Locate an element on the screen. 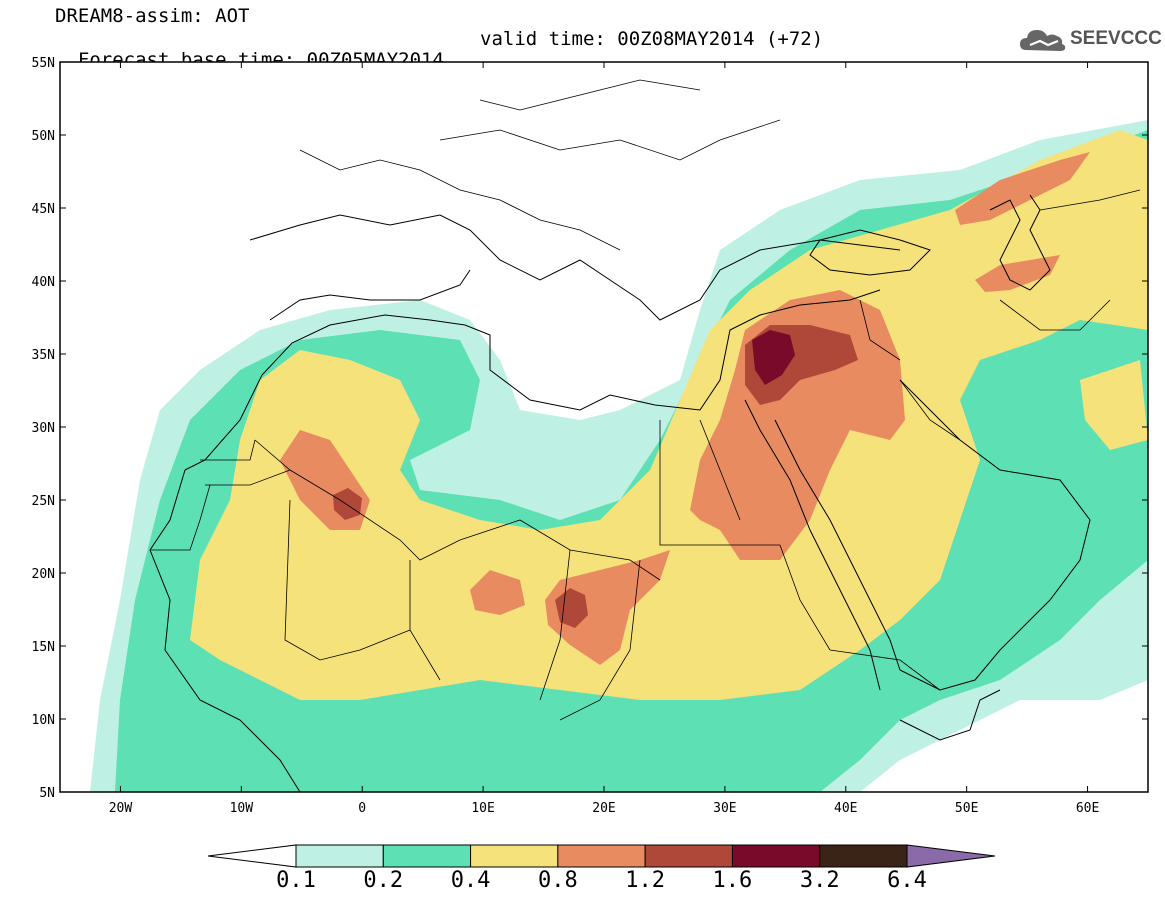 Image resolution: width=1165 pixels, height=905 pixels. aot-contour-0.8-chad is located at coordinates (607, 607).